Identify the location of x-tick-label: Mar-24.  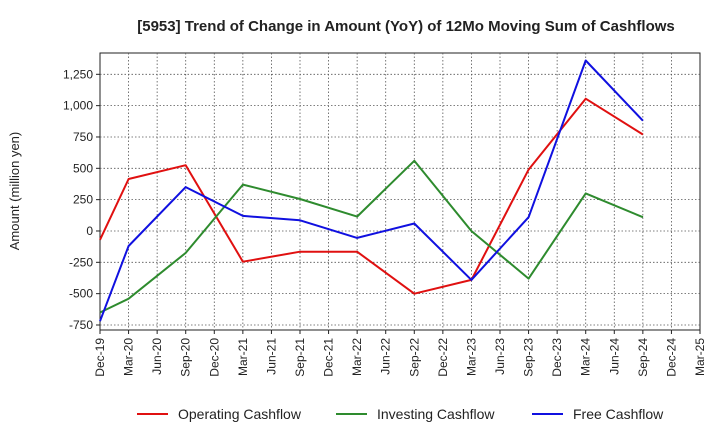
(586, 357).